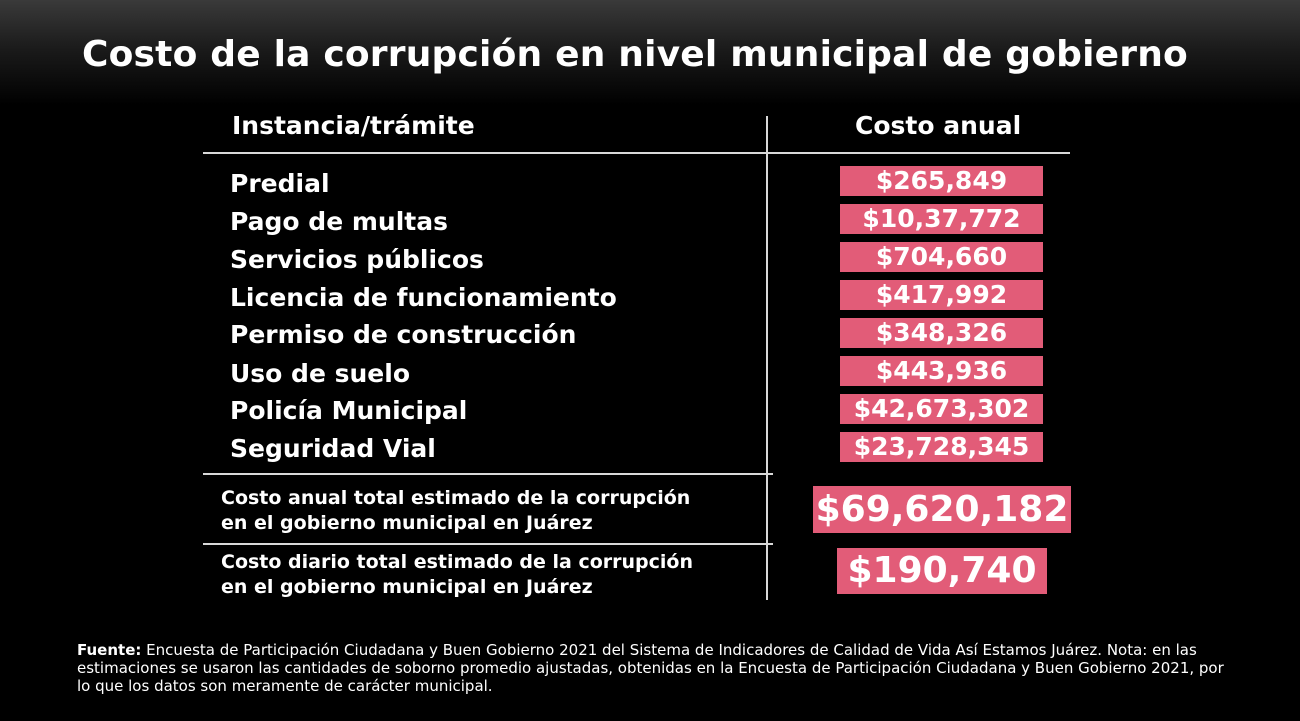 This screenshot has height=721, width=1300. Describe the element at coordinates (339, 221) in the screenshot. I see `row-label: Pago de multas` at that location.